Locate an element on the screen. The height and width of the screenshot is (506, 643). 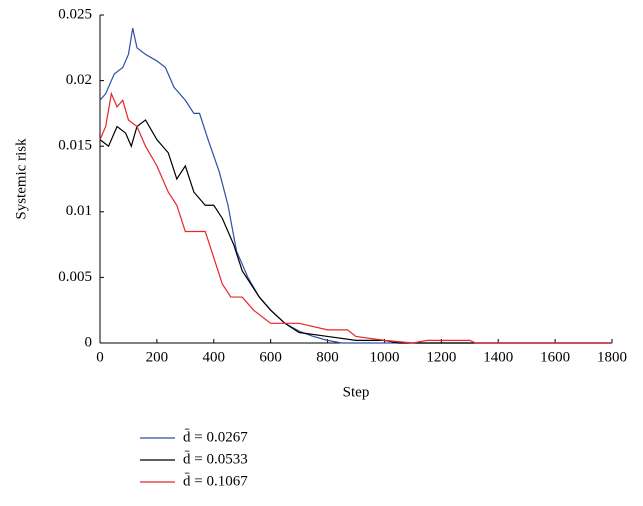
x-tick-label: 1800 is located at coordinates (612, 357).